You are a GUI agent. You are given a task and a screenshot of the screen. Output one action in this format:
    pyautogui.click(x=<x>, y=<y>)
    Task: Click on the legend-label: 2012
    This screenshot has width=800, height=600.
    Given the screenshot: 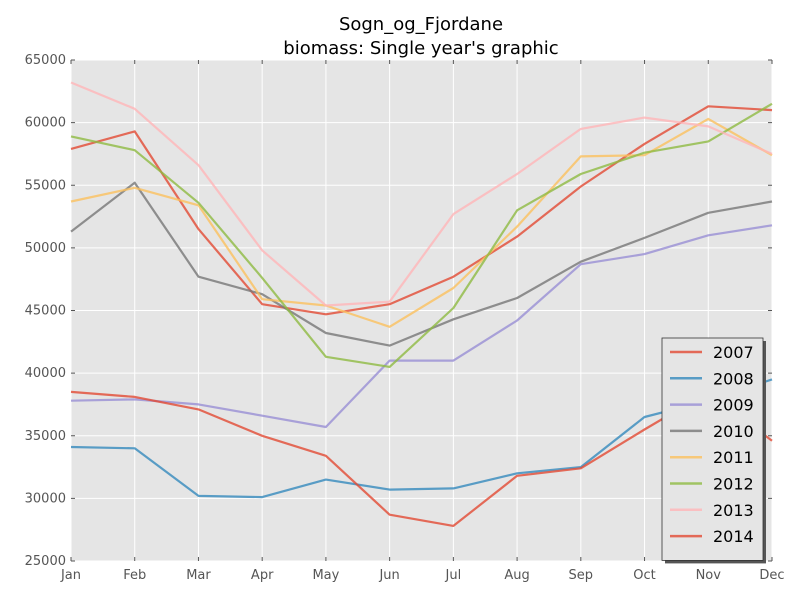 What is the action you would take?
    pyautogui.click(x=733, y=484)
    